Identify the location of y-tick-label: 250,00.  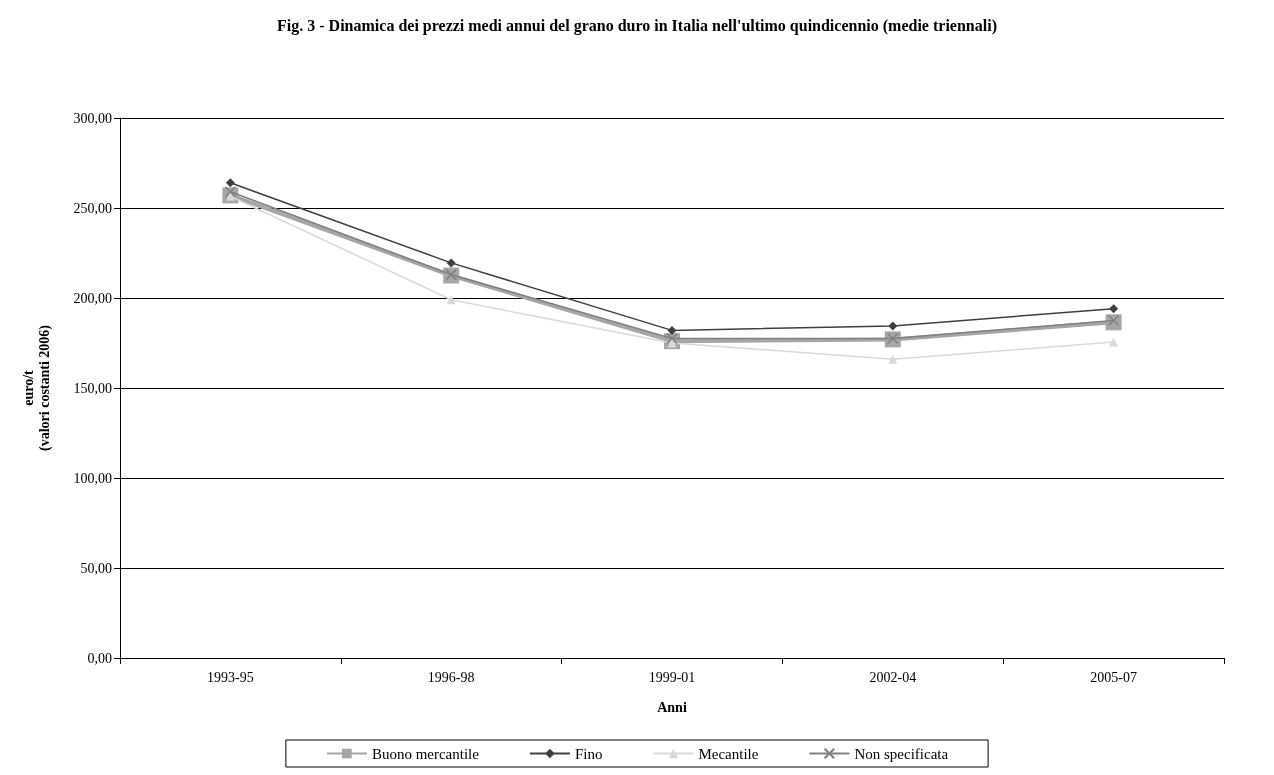
(92, 208).